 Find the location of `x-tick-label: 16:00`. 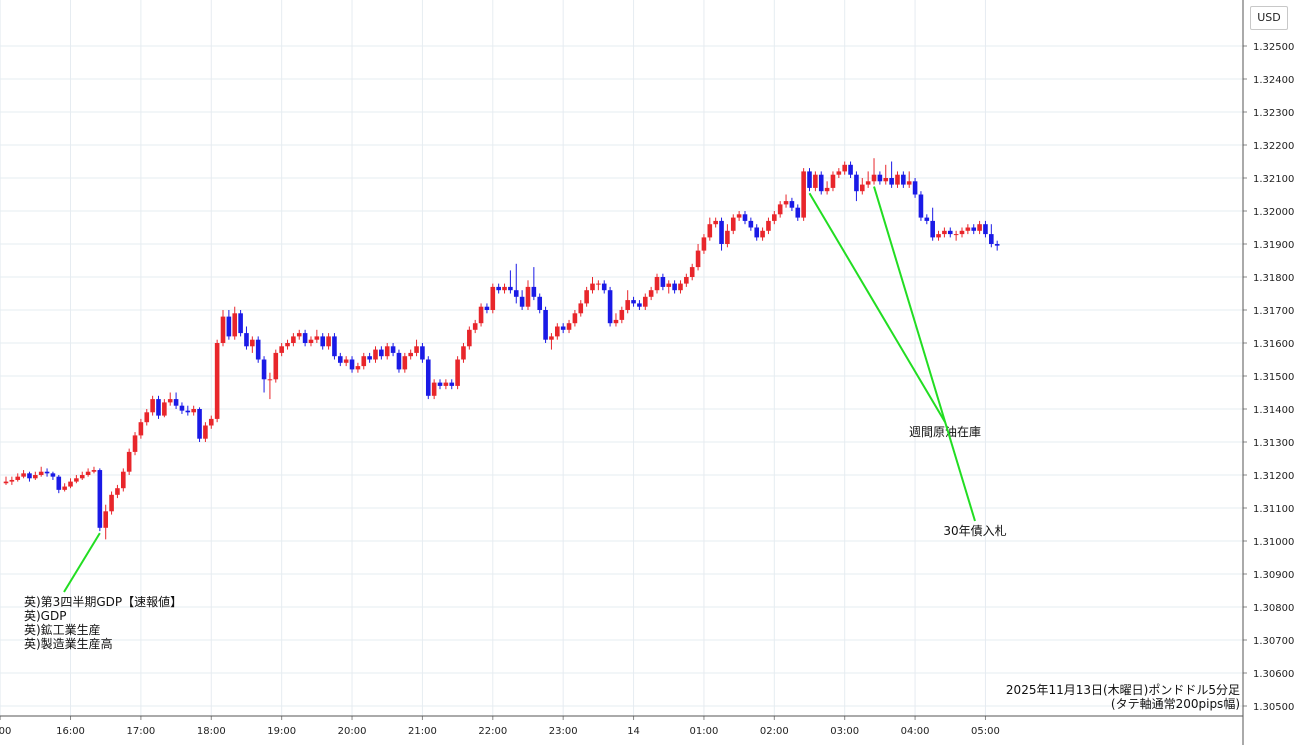

x-tick-label: 16:00 is located at coordinates (70, 731).